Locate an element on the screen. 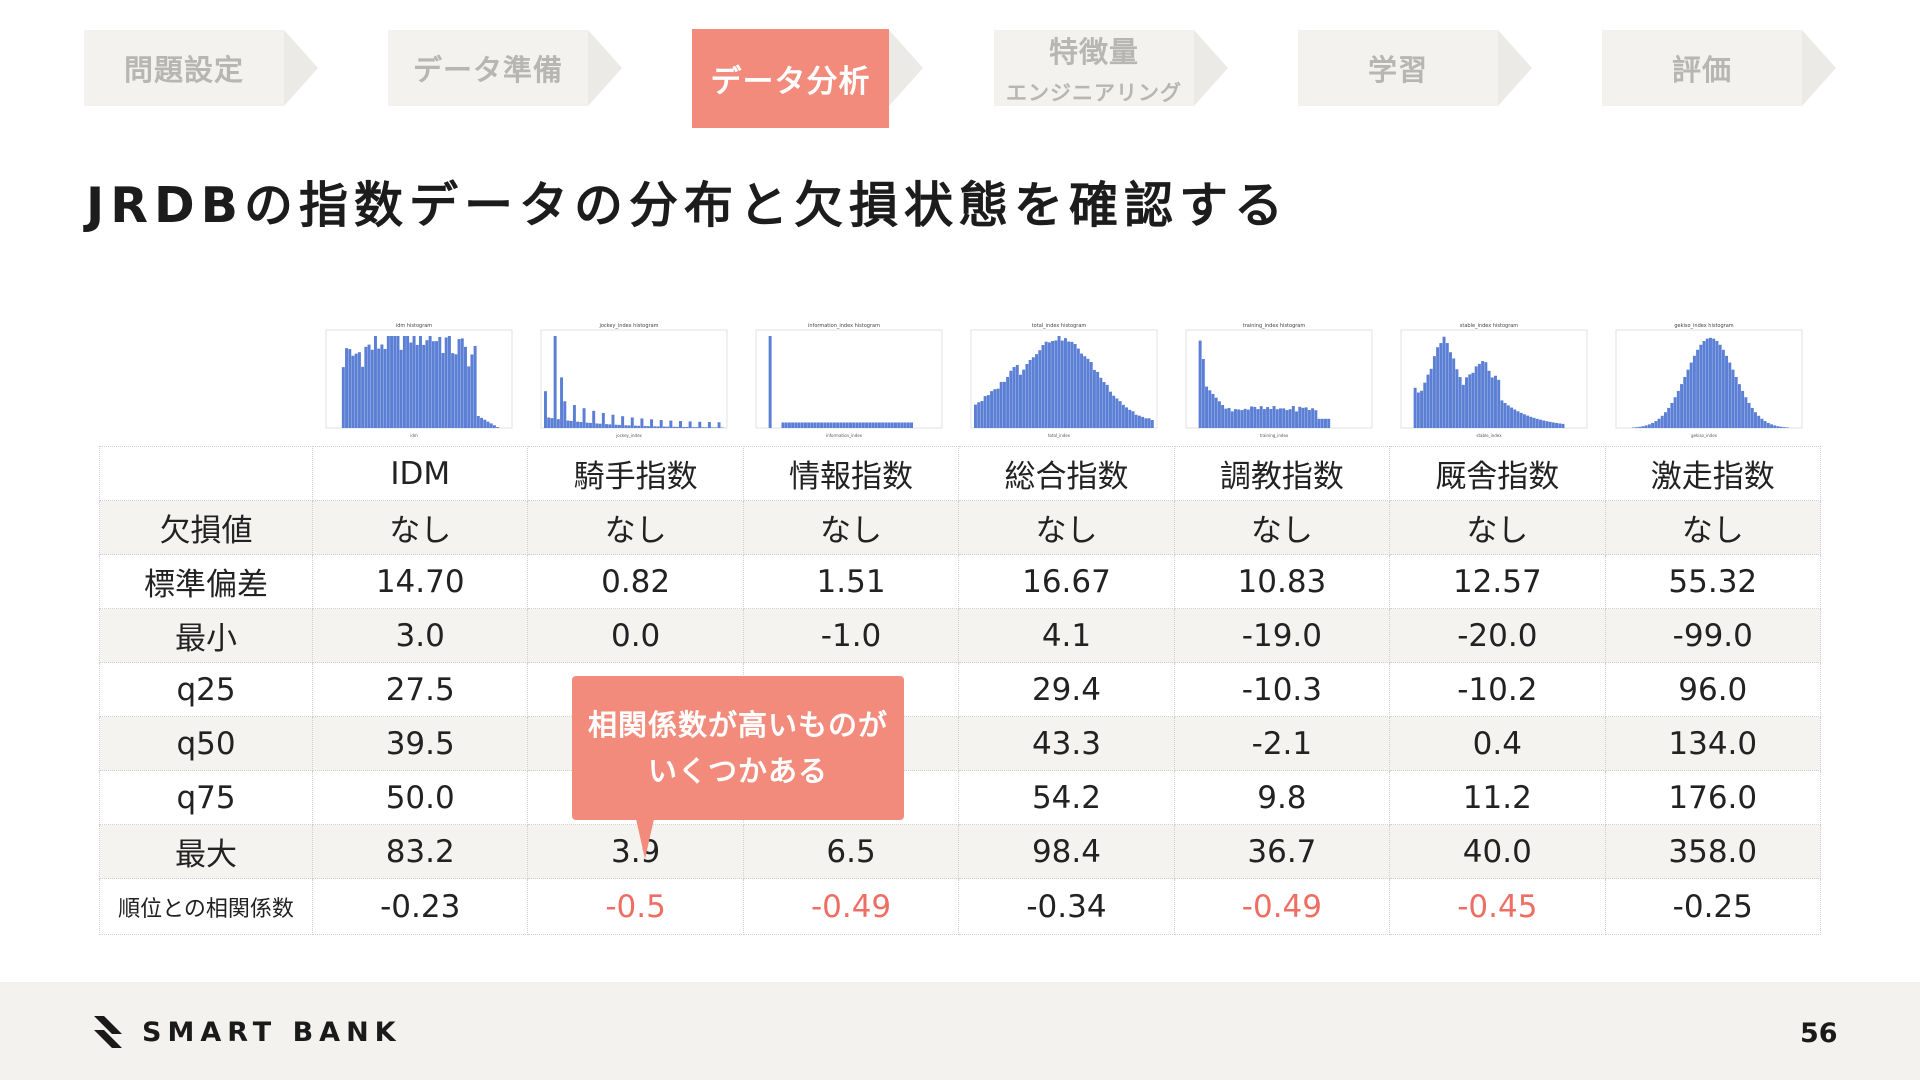 This screenshot has height=1080, width=1920. table-cell: 12.57 is located at coordinates (1497, 581).